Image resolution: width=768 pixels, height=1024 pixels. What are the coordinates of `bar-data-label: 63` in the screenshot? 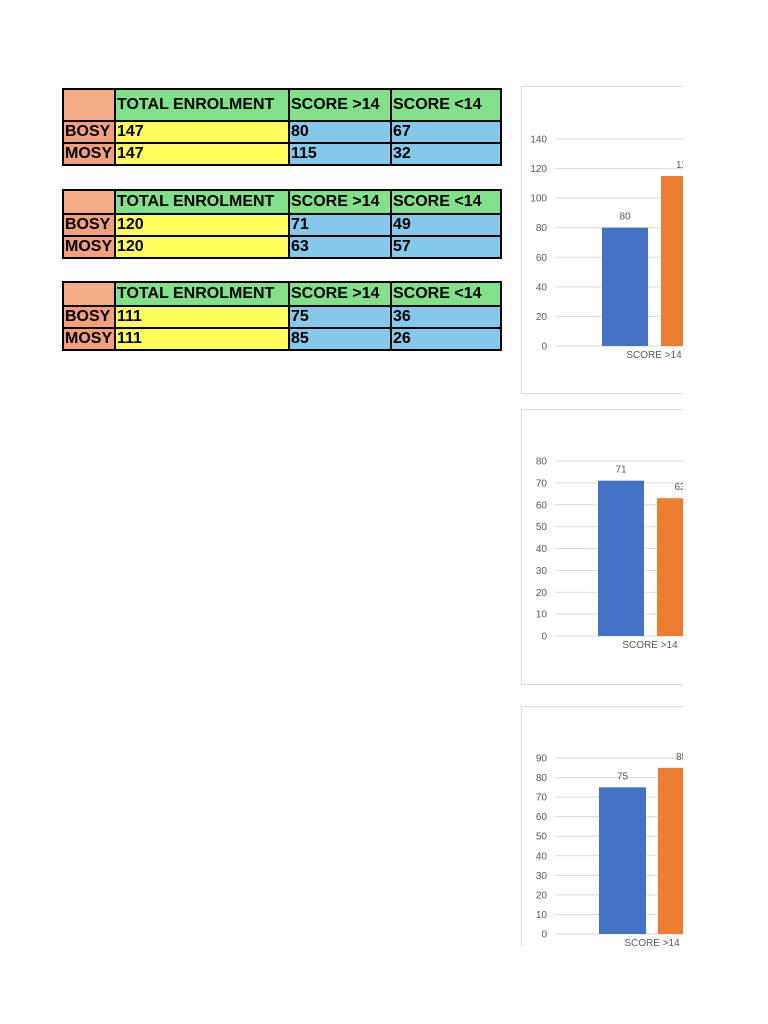 It's located at (678, 487).